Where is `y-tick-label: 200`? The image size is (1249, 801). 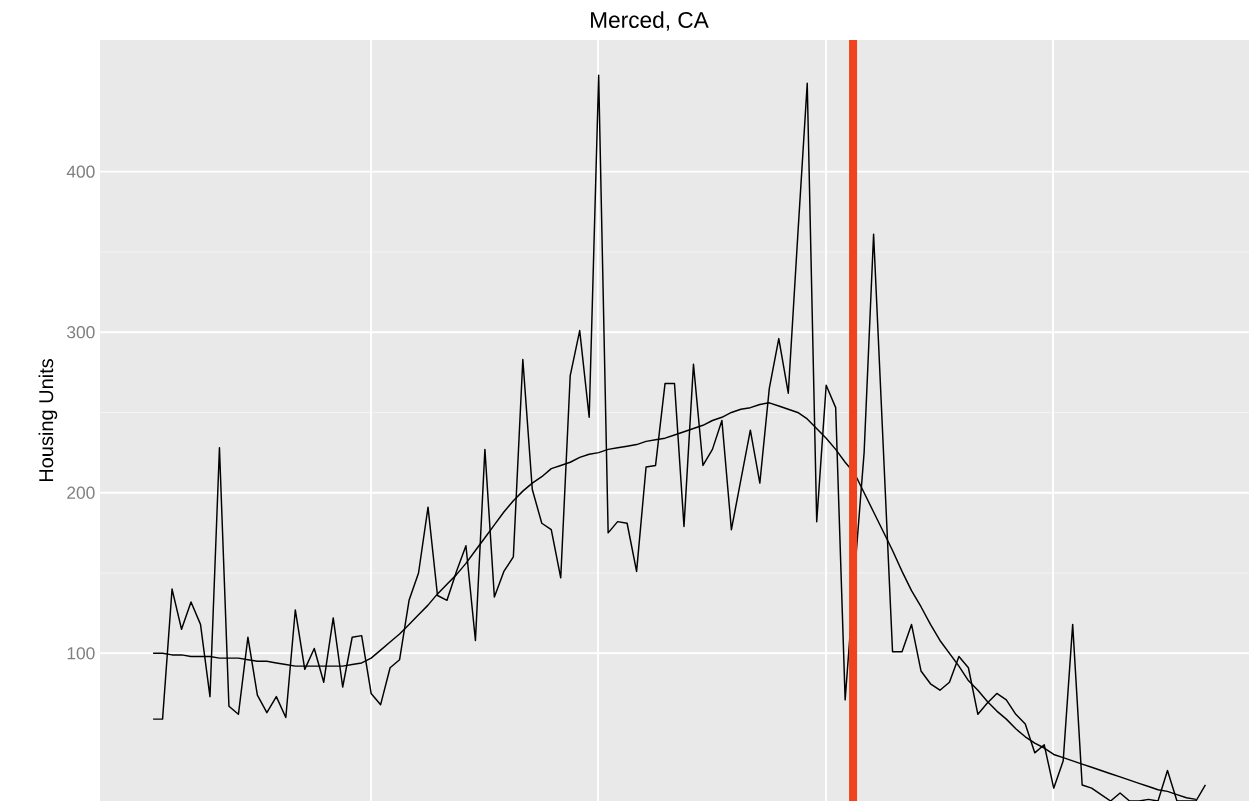 y-tick-label: 200 is located at coordinates (81, 492).